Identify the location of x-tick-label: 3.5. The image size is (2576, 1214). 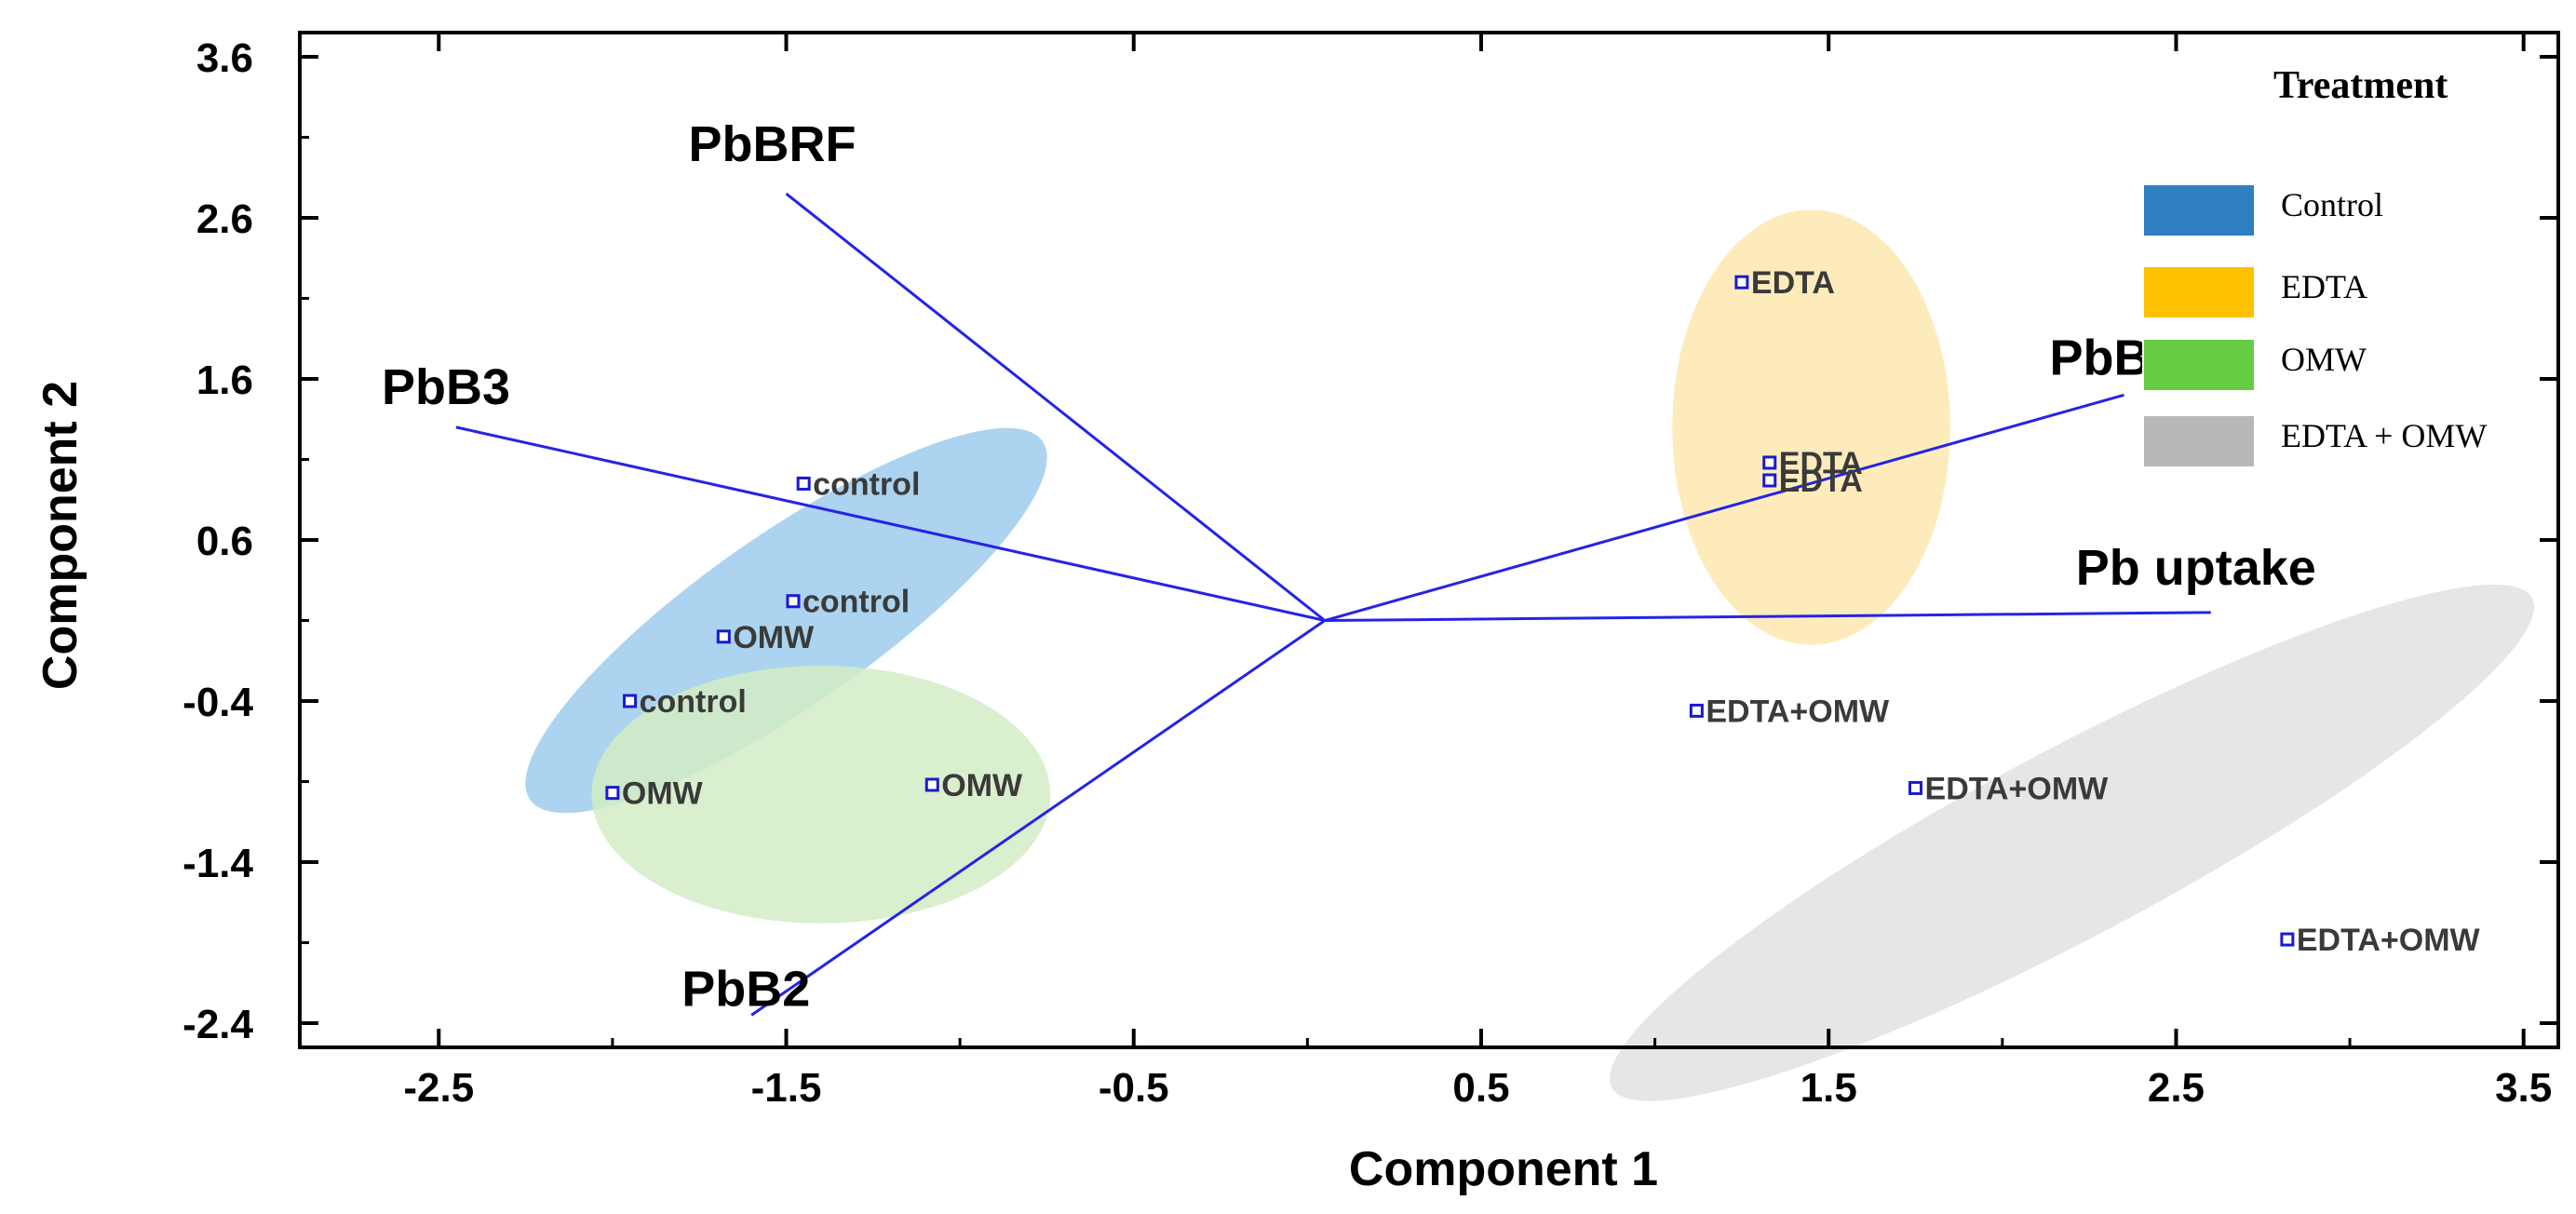
(2523, 1088).